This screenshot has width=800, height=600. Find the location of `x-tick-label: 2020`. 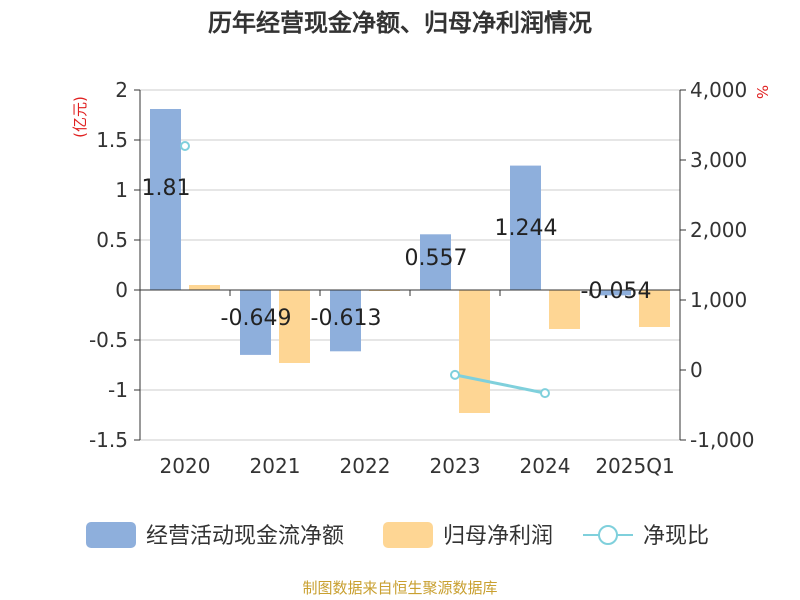

x-tick-label: 2020 is located at coordinates (185, 466).